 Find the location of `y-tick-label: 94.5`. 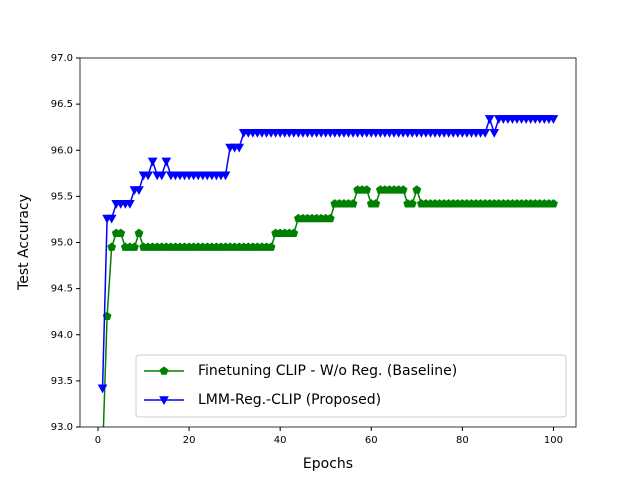

y-tick-label: 94.5 is located at coordinates (62, 289).